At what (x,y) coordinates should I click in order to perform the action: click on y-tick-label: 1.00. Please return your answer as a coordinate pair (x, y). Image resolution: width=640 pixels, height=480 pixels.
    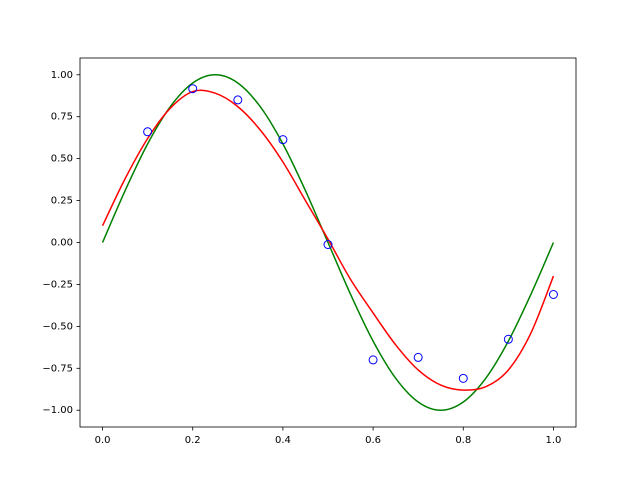
    Looking at the image, I should click on (62, 75).